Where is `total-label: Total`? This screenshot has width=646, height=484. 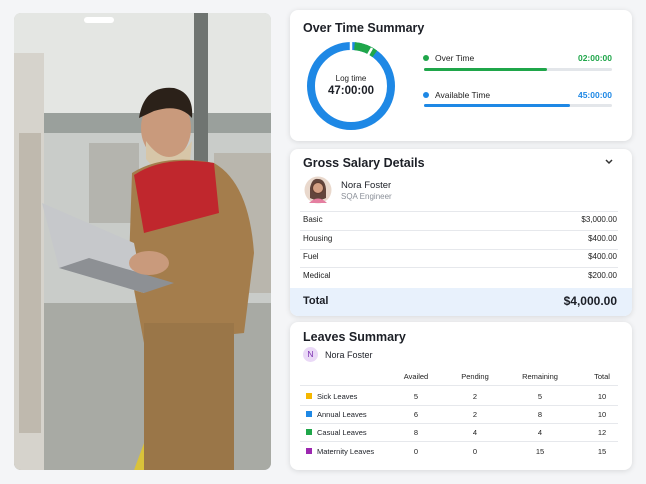 total-label: Total is located at coordinates (316, 301).